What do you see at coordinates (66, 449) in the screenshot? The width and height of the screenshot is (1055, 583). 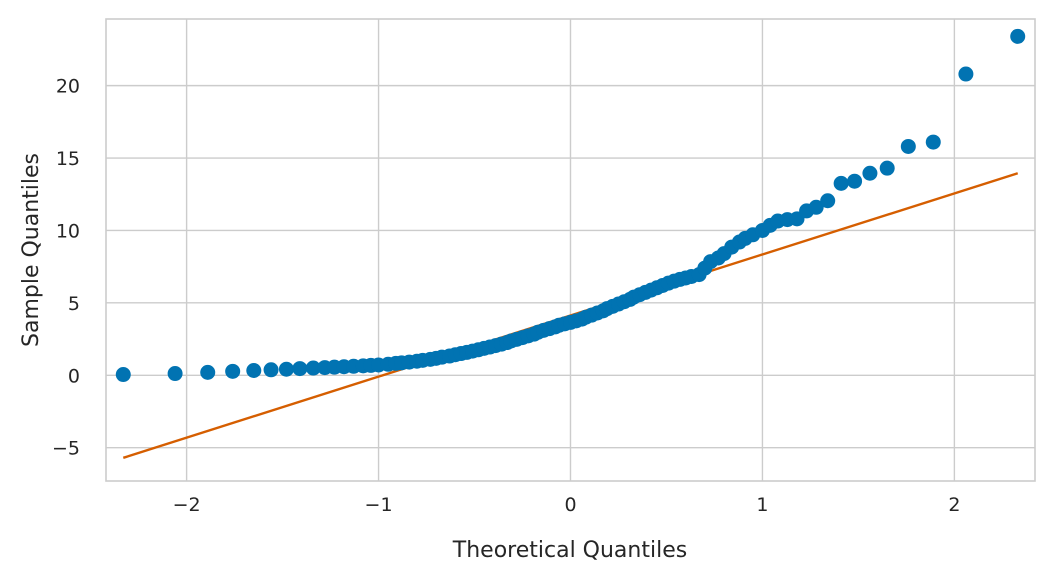 I see `y-tick-label: −5` at bounding box center [66, 449].